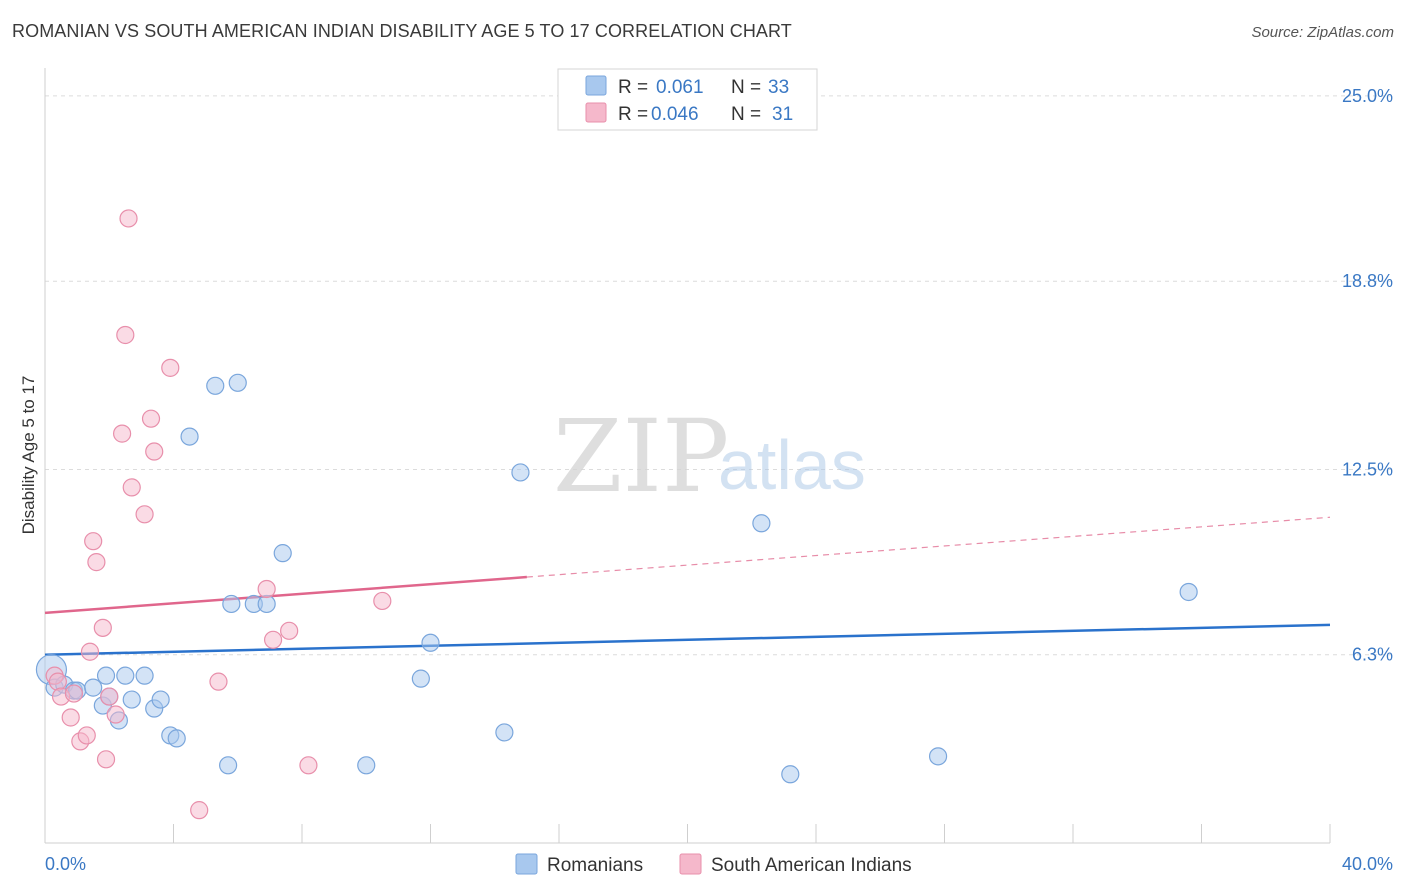 This screenshot has width=1406, height=892. Describe the element at coordinates (680, 87) in the screenshot. I see `legend-r-value-romanians: 0.061` at that location.